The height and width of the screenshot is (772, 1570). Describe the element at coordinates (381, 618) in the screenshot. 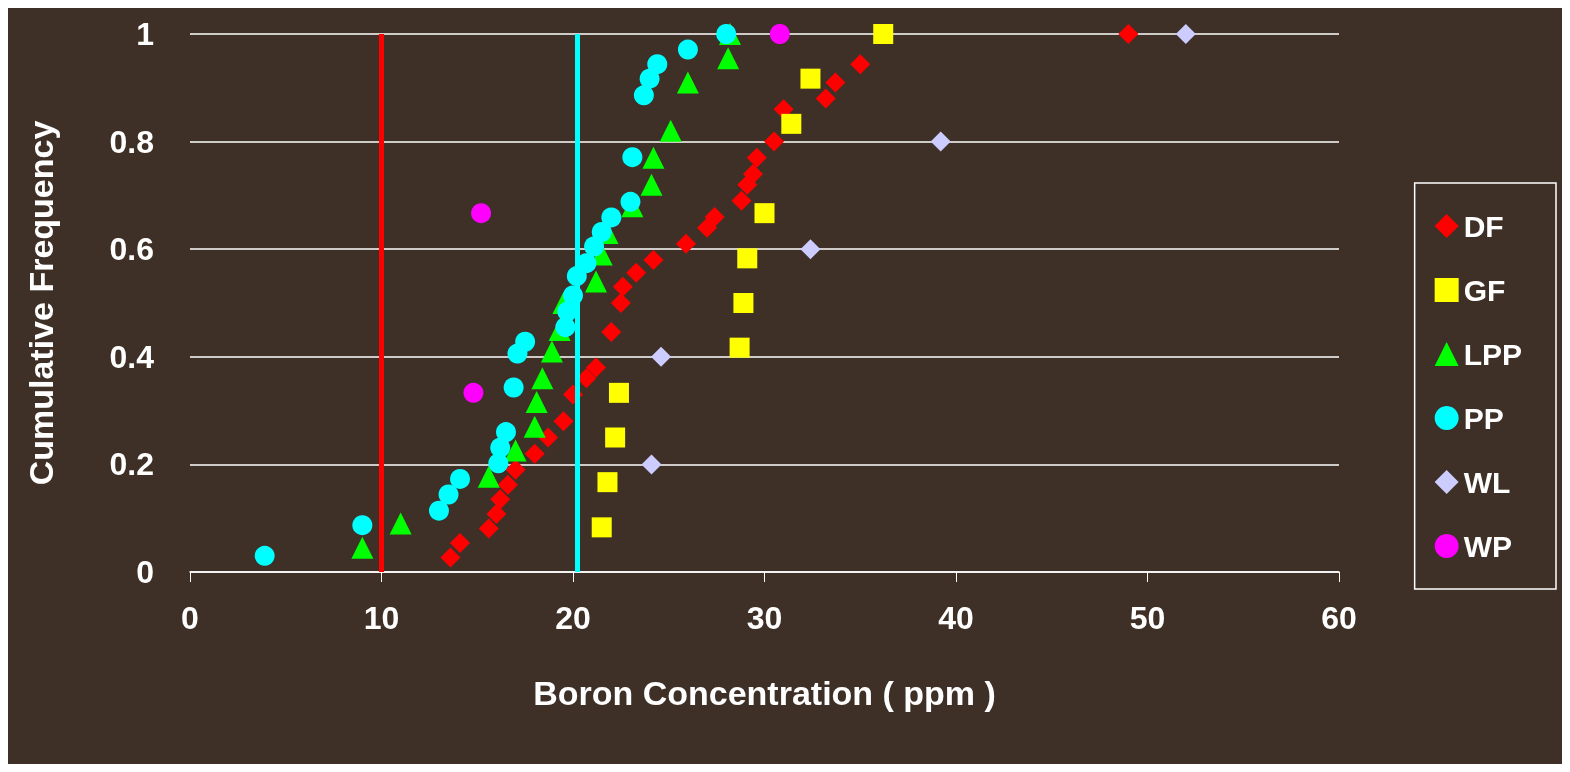

I see `x-tick-label: 10` at that location.